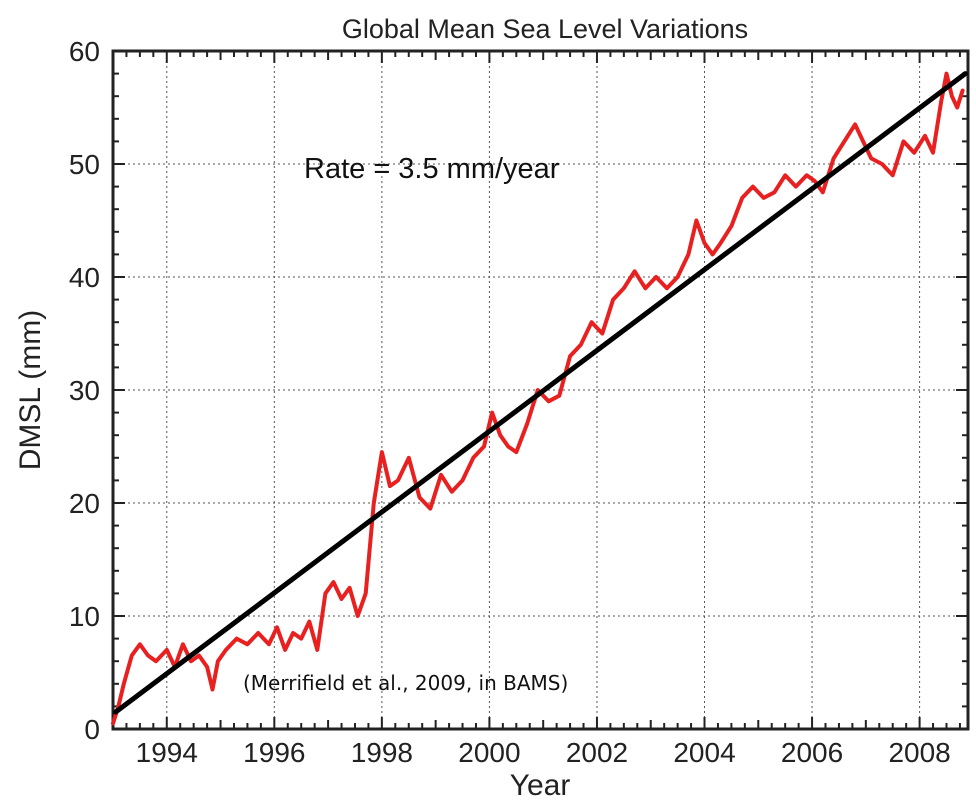  Describe the element at coordinates (84, 164) in the screenshot. I see `y-tick-label: 50` at that location.